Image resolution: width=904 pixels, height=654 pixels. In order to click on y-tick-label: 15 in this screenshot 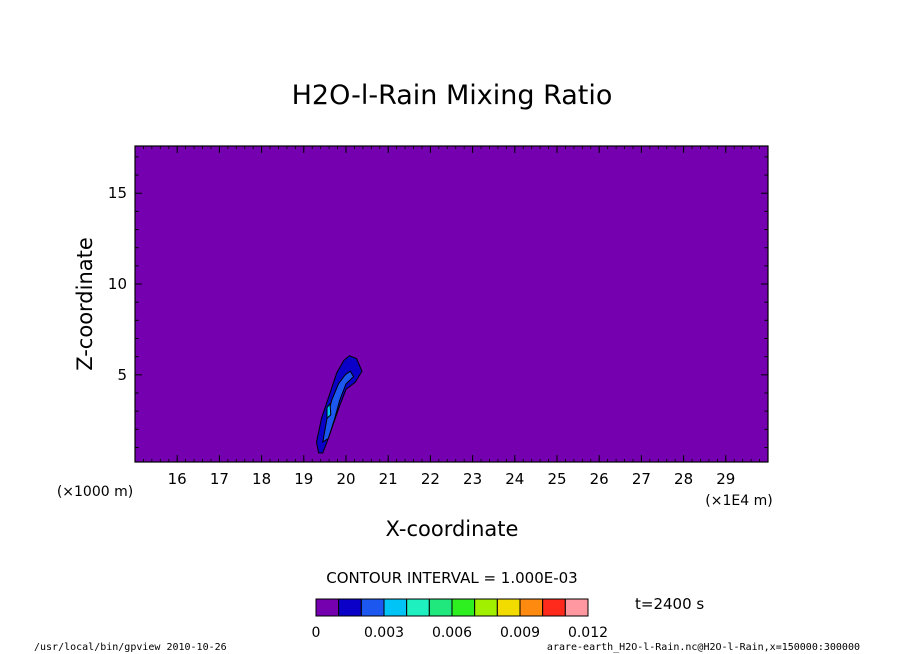, I will do `click(117, 193)`.